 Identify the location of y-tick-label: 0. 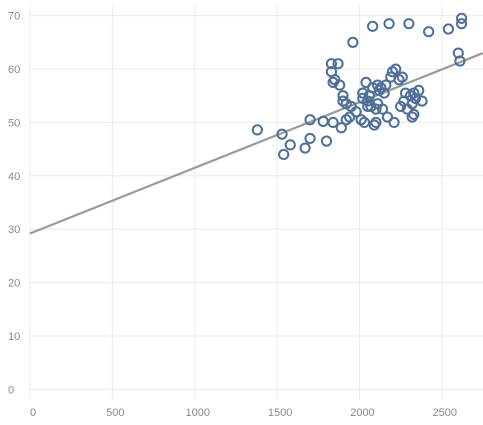
(11, 390).